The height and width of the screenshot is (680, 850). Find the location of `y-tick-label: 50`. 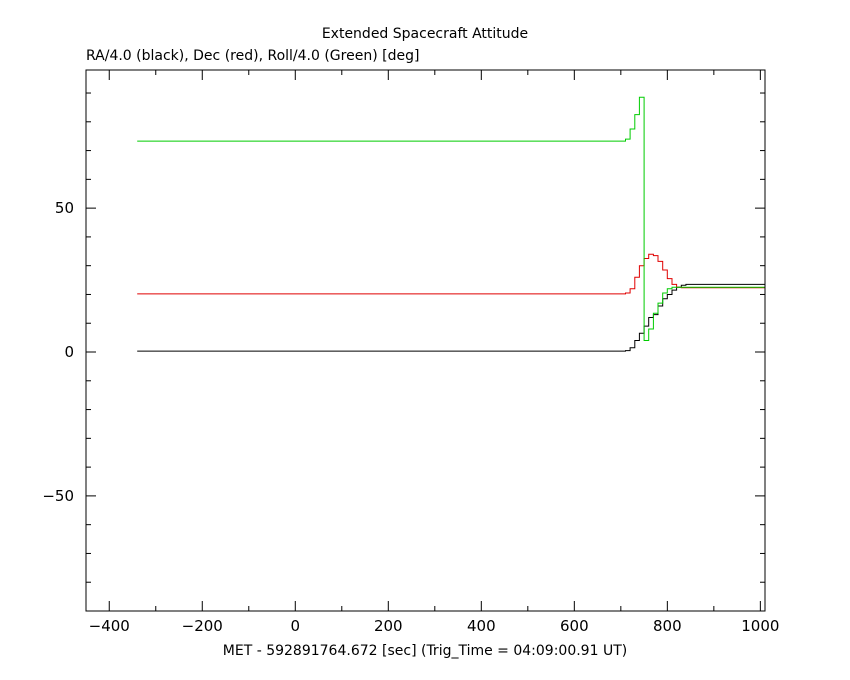

y-tick-label: 50 is located at coordinates (64, 208).